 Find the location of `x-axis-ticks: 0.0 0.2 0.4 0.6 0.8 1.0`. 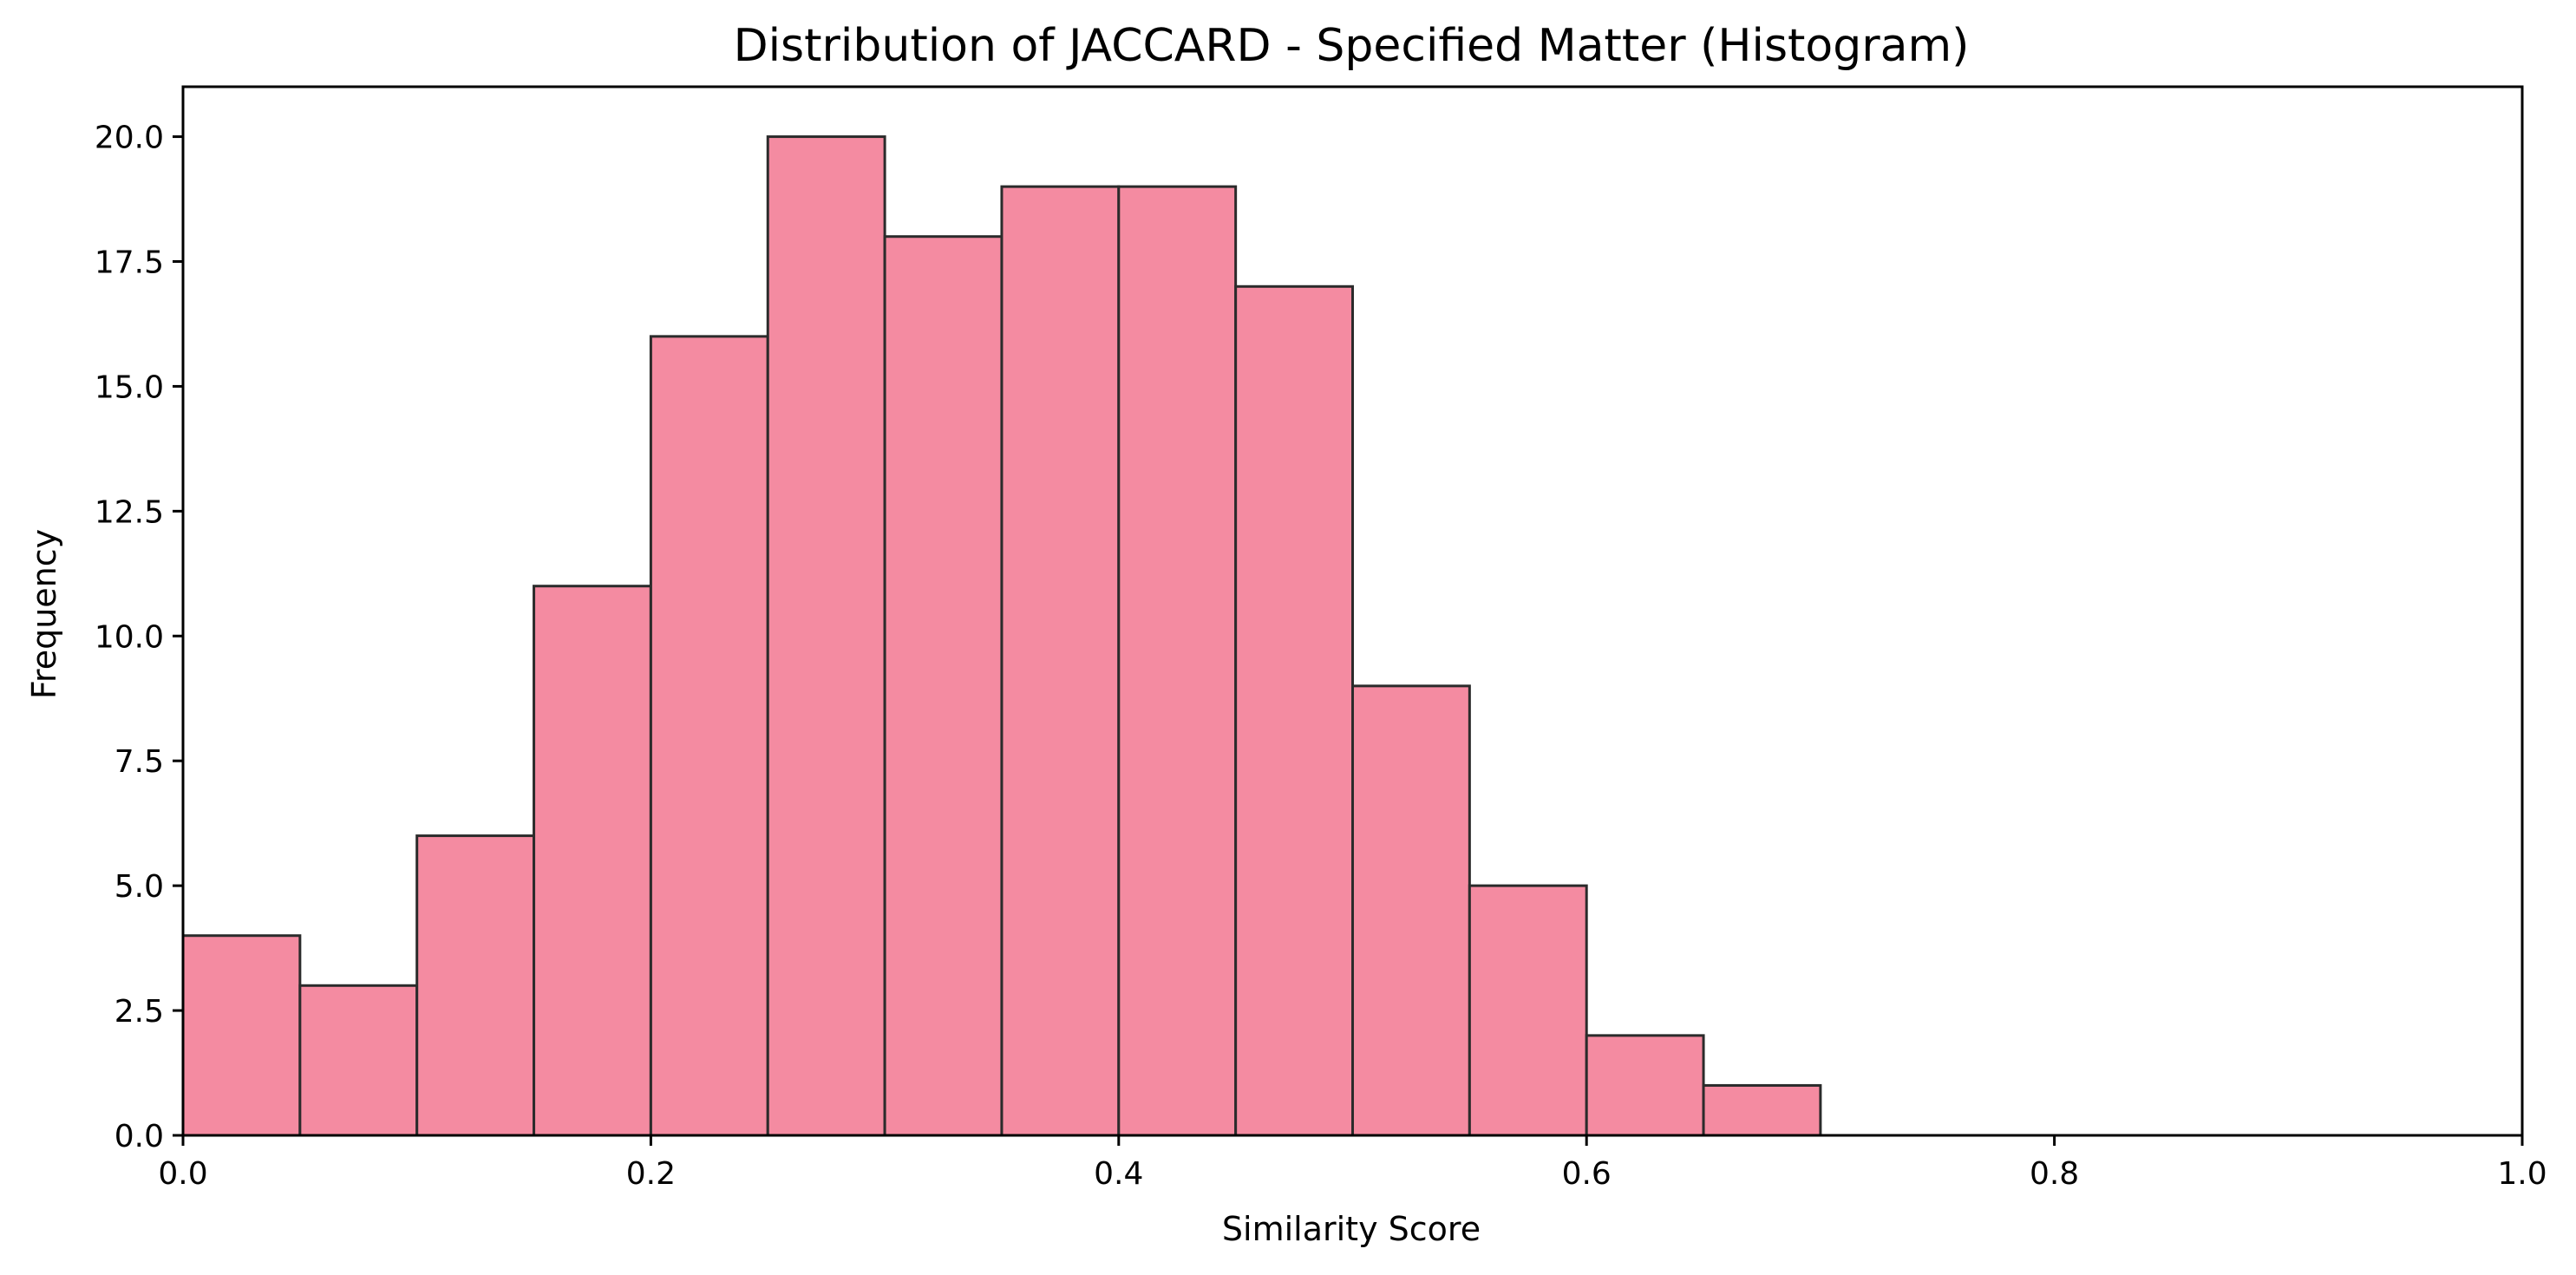

x-axis-ticks: 0.0 0.2 0.4 0.6 0.8 1.0 is located at coordinates (1352, 1163).